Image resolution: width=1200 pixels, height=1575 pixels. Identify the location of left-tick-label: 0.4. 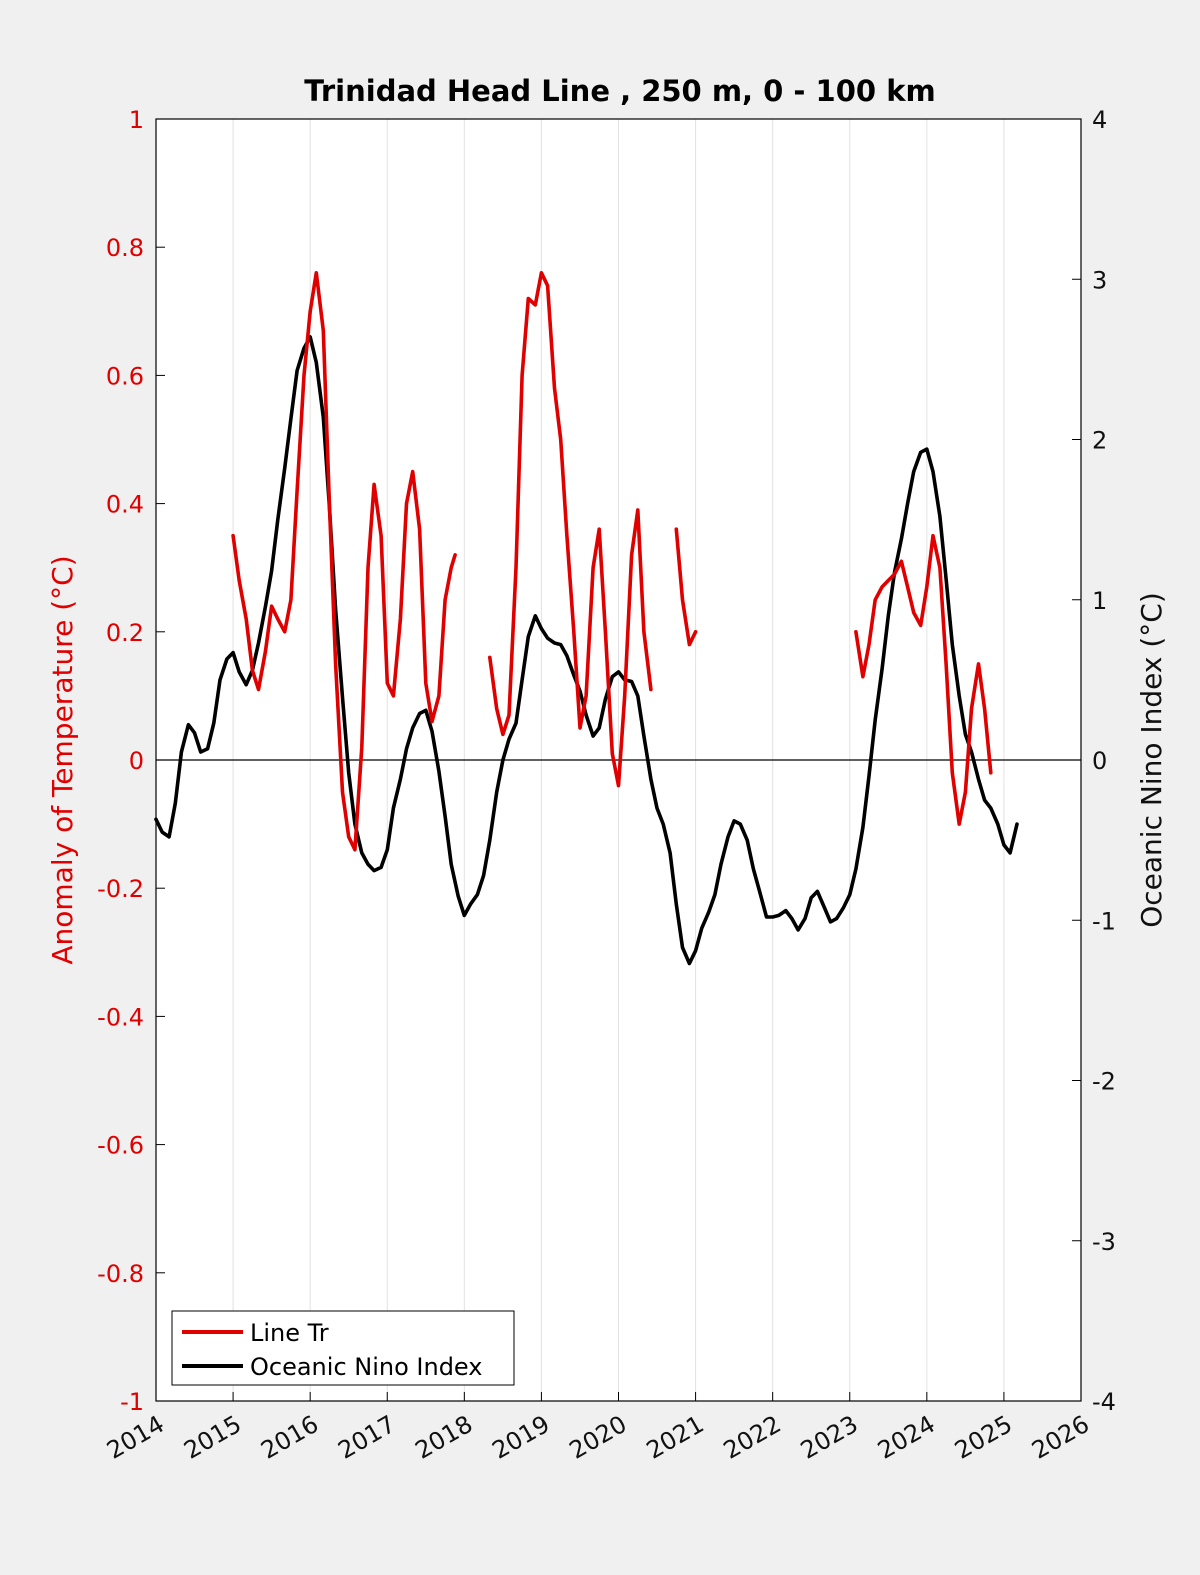
(125, 505).